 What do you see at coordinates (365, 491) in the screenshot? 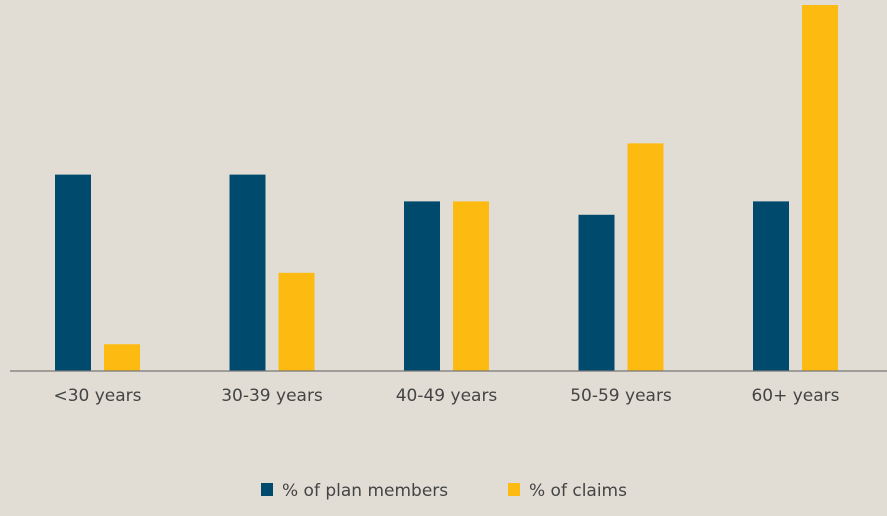
I see `legend-label: % of plan members` at bounding box center [365, 491].